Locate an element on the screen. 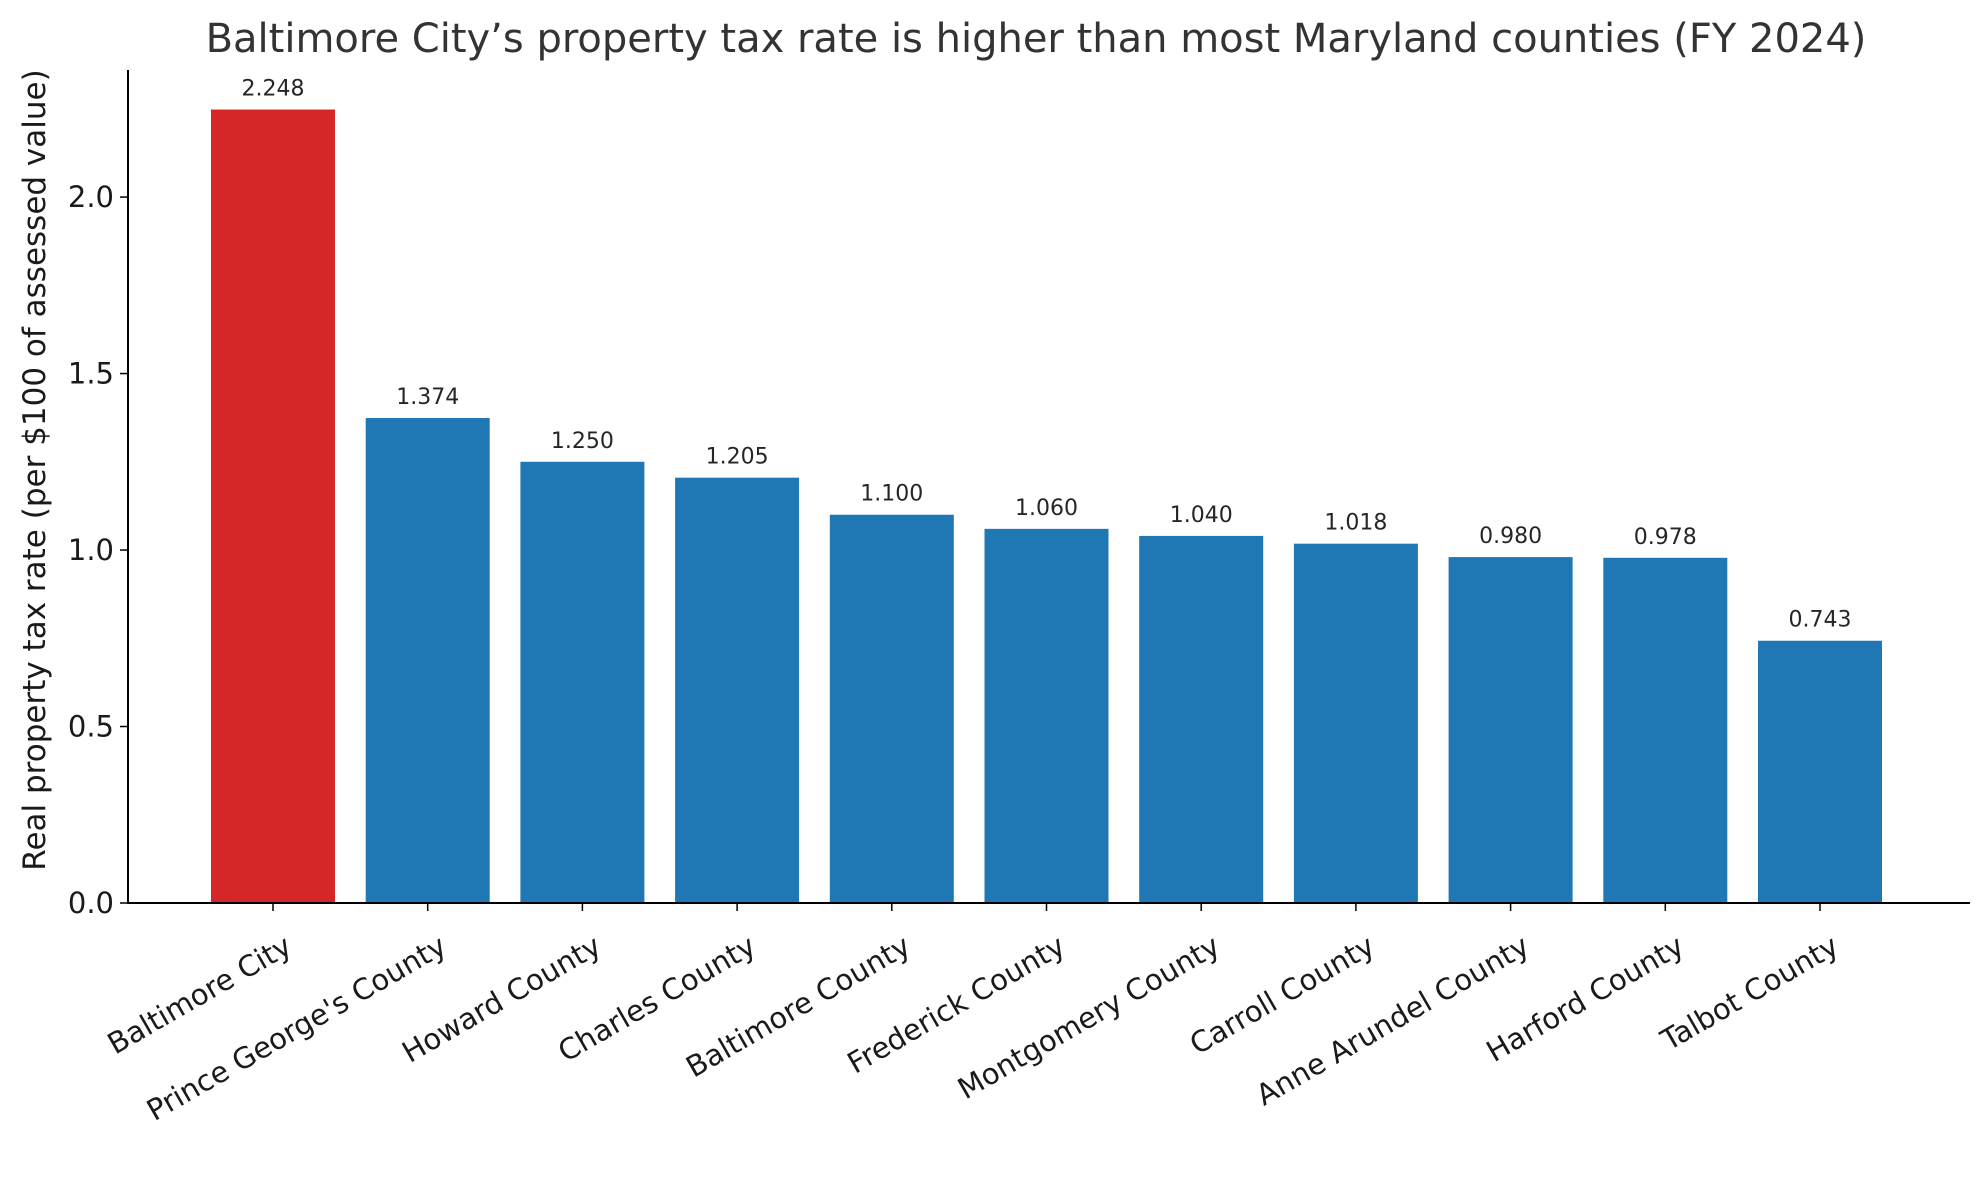 The height and width of the screenshot is (1180, 1987). bar-value-label: 1.374 is located at coordinates (427, 397).